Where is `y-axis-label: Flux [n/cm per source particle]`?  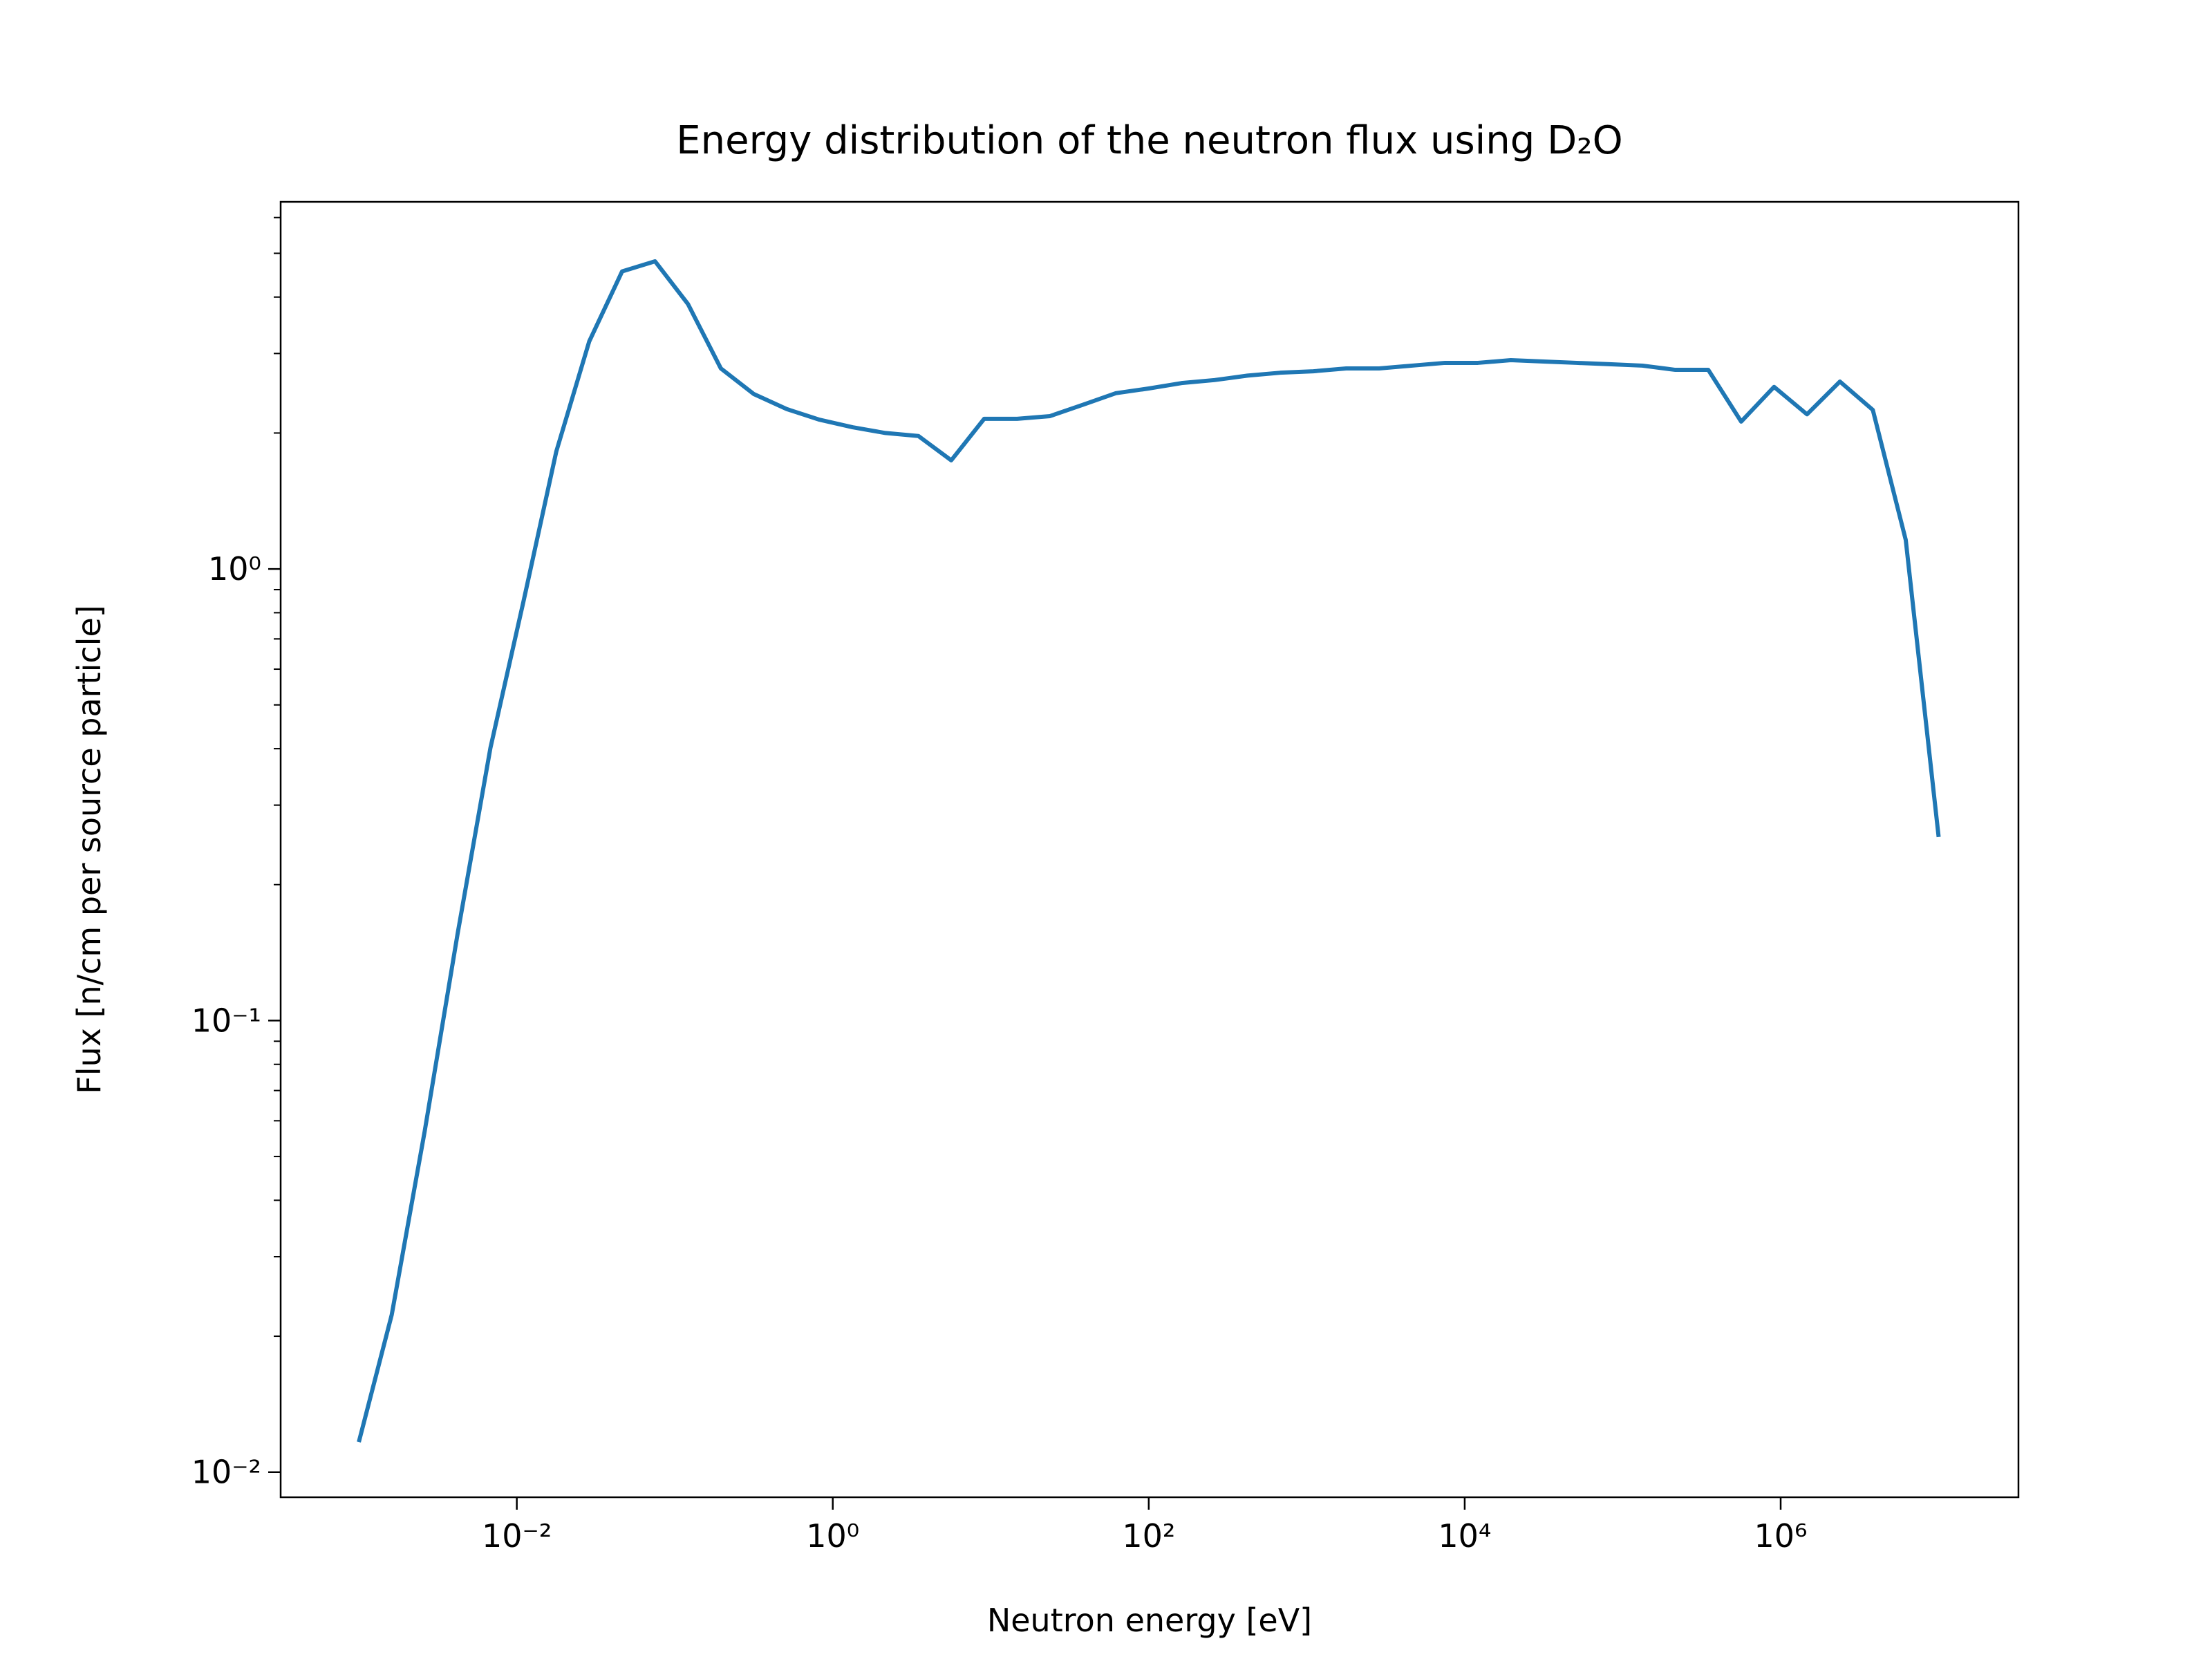
y-axis-label: Flux [n/cm per source particle] is located at coordinates (89, 849).